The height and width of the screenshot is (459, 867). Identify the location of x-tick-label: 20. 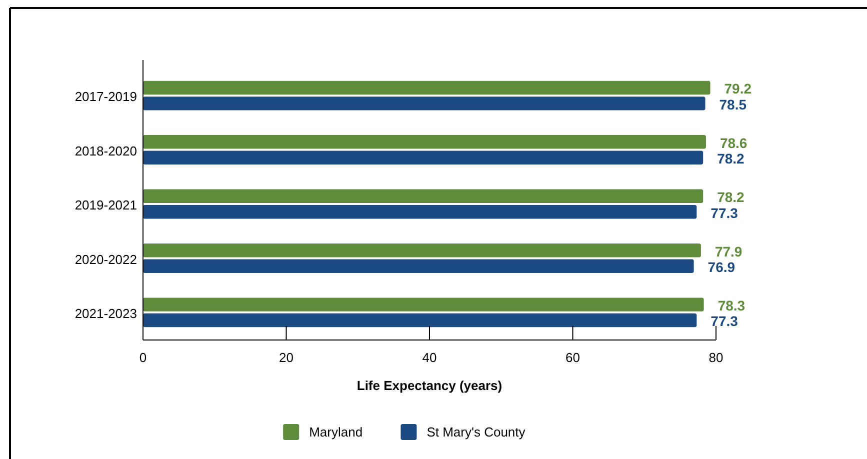
(286, 357).